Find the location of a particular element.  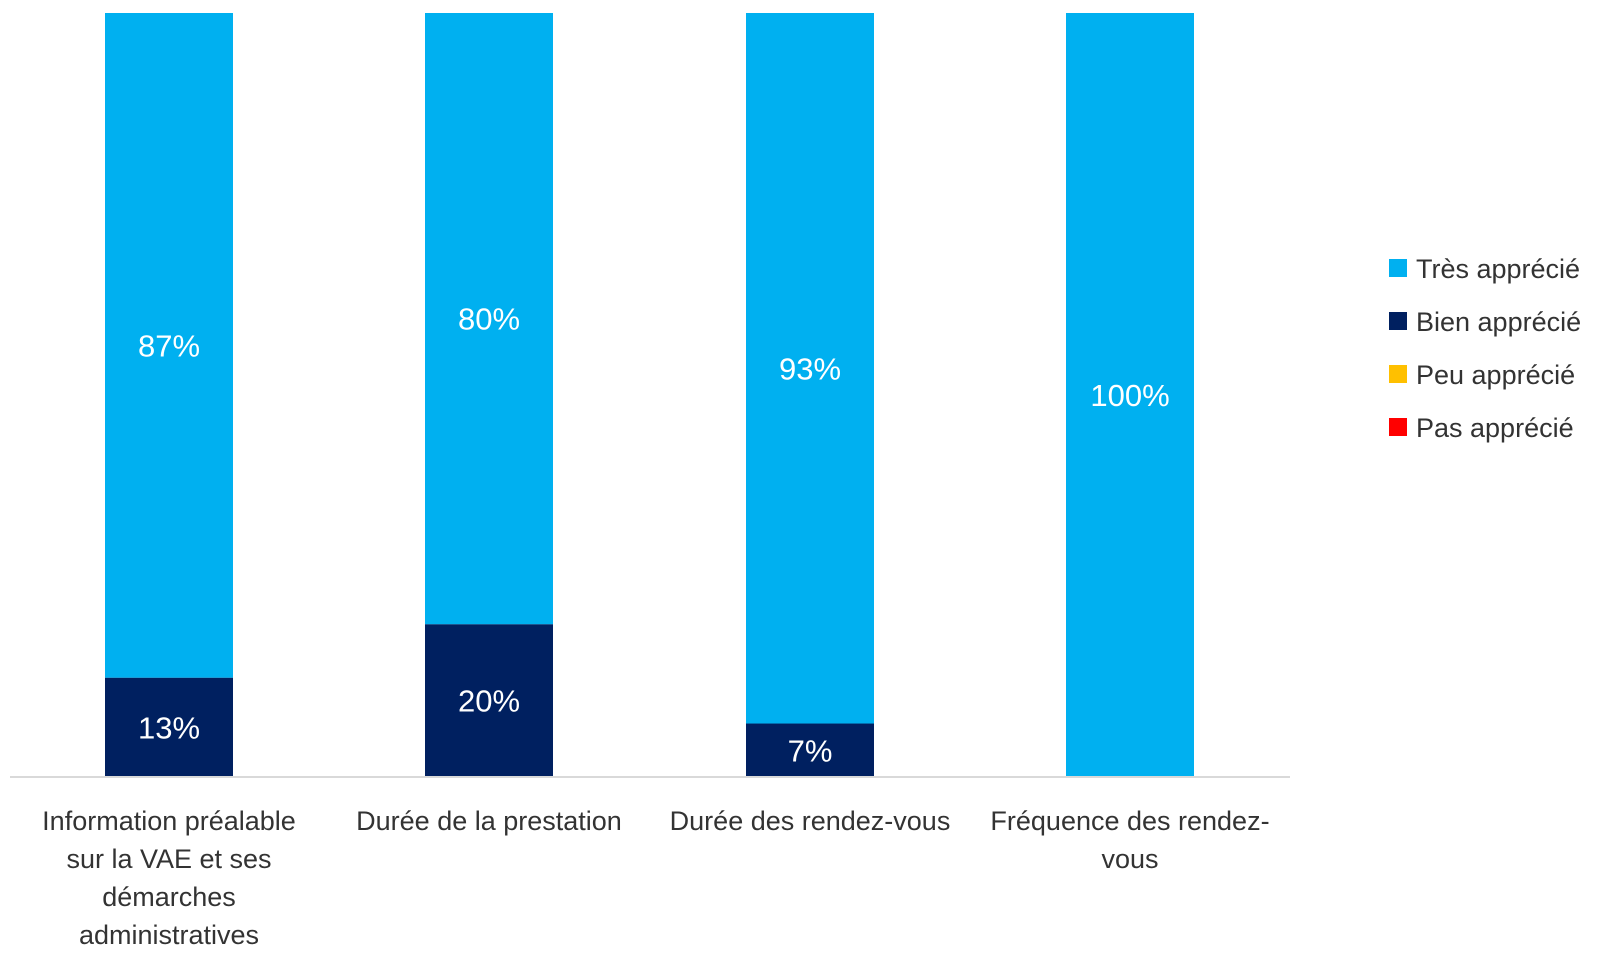

category-label-line: sur la VAE et ses is located at coordinates (168, 859).